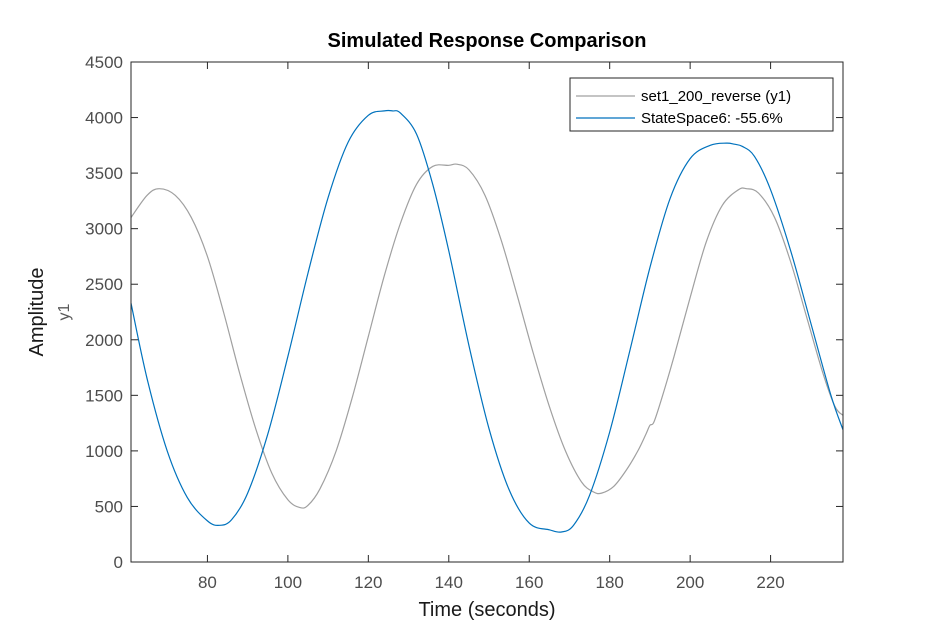  I want to click on y-tick-label: 0, so click(118, 562).